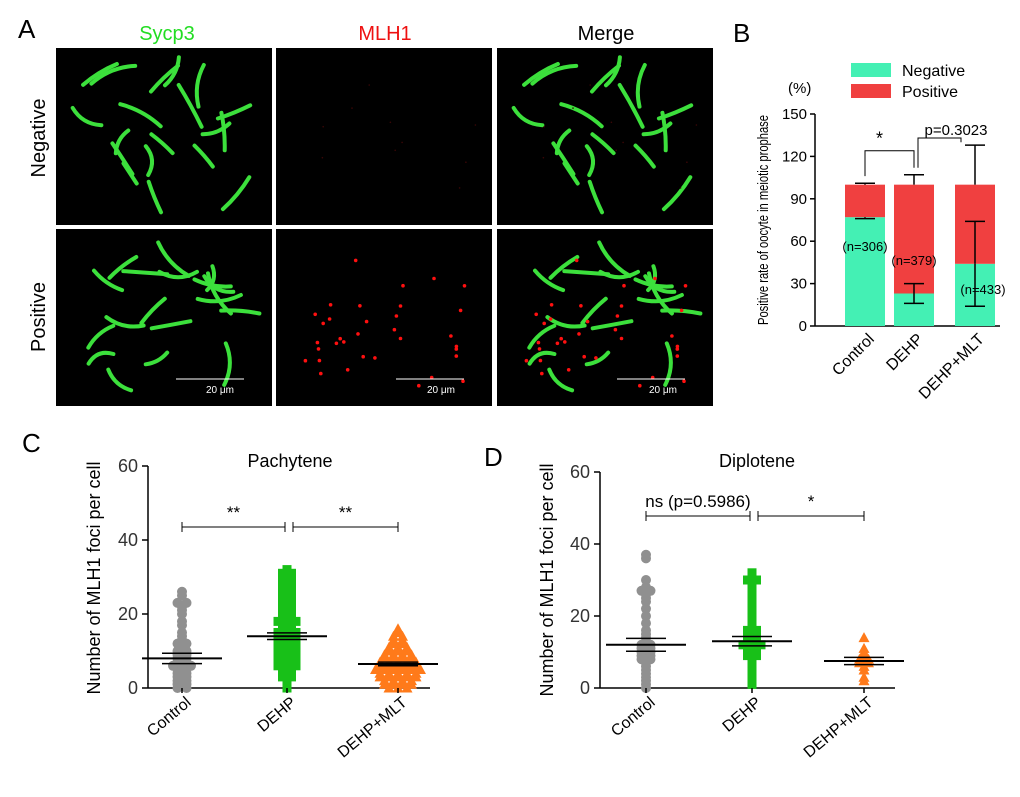  What do you see at coordinates (493, 457) in the screenshot?
I see `panel-letter-d: D` at bounding box center [493, 457].